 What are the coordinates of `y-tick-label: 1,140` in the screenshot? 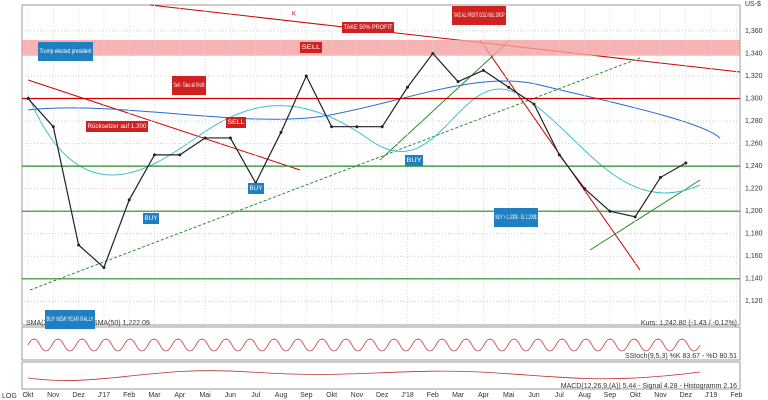 It's located at (754, 279).